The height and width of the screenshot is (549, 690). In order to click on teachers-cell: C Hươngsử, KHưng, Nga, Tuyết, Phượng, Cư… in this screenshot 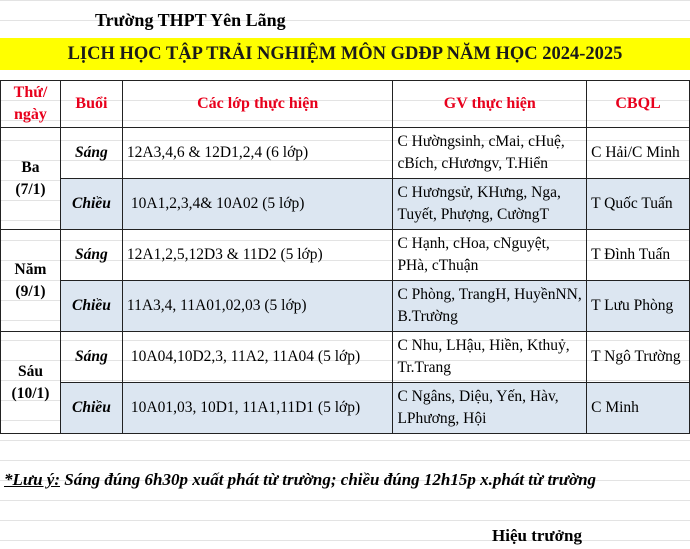, I will do `click(490, 204)`.